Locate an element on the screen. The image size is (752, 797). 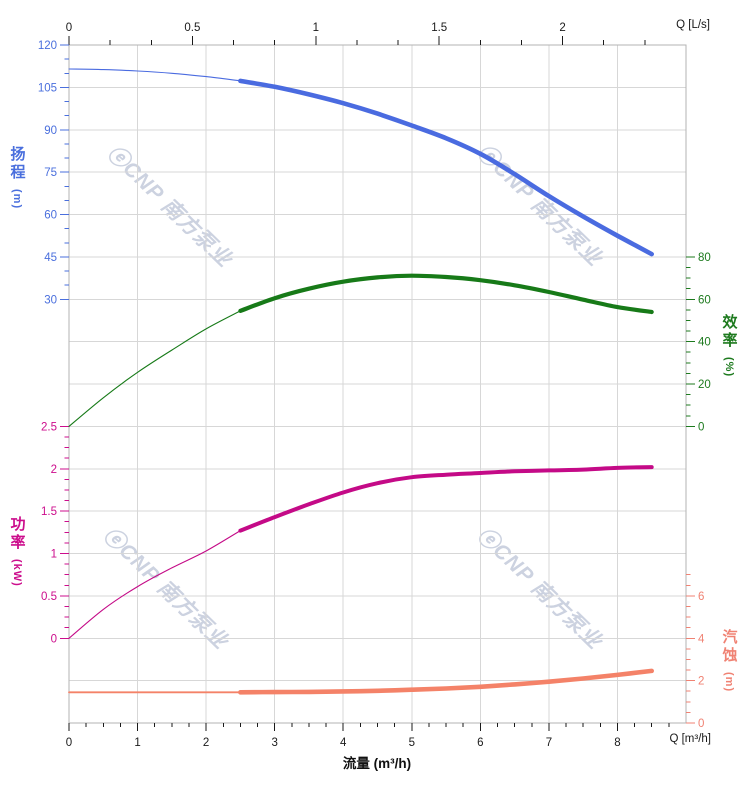
tick-label: 120 is located at coordinates (47, 46).